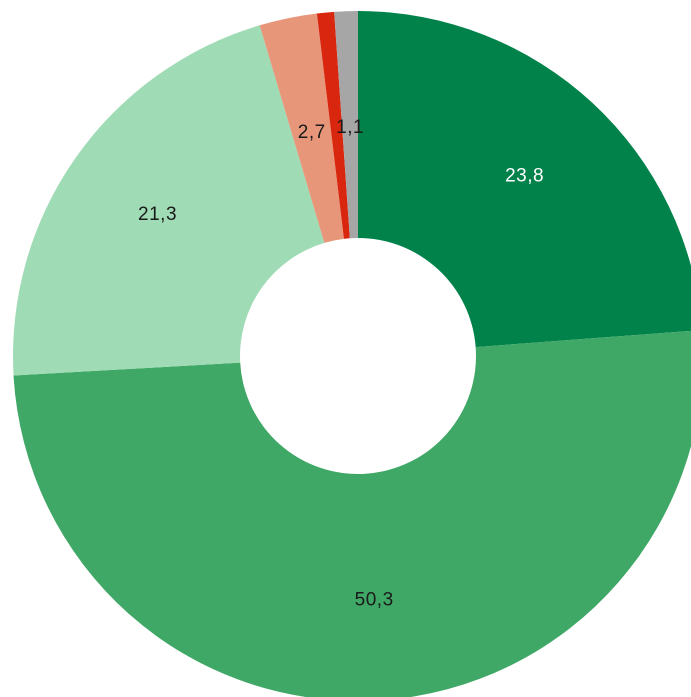  I want to click on slice-label-5: 1,1, so click(350, 127).